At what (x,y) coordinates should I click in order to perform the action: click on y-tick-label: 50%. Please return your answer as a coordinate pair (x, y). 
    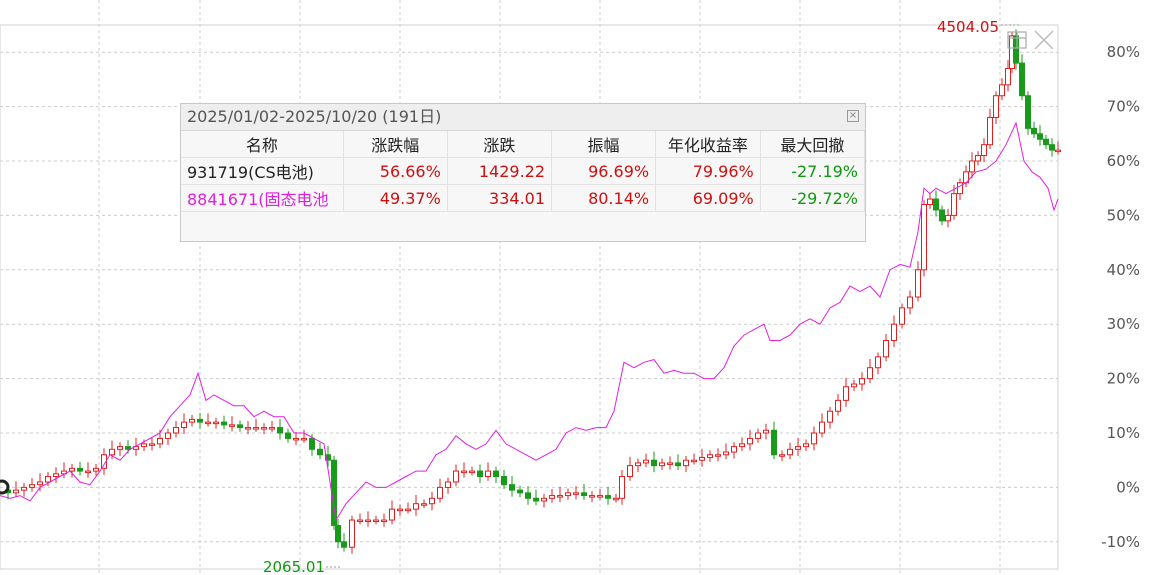
    Looking at the image, I should click on (1123, 215).